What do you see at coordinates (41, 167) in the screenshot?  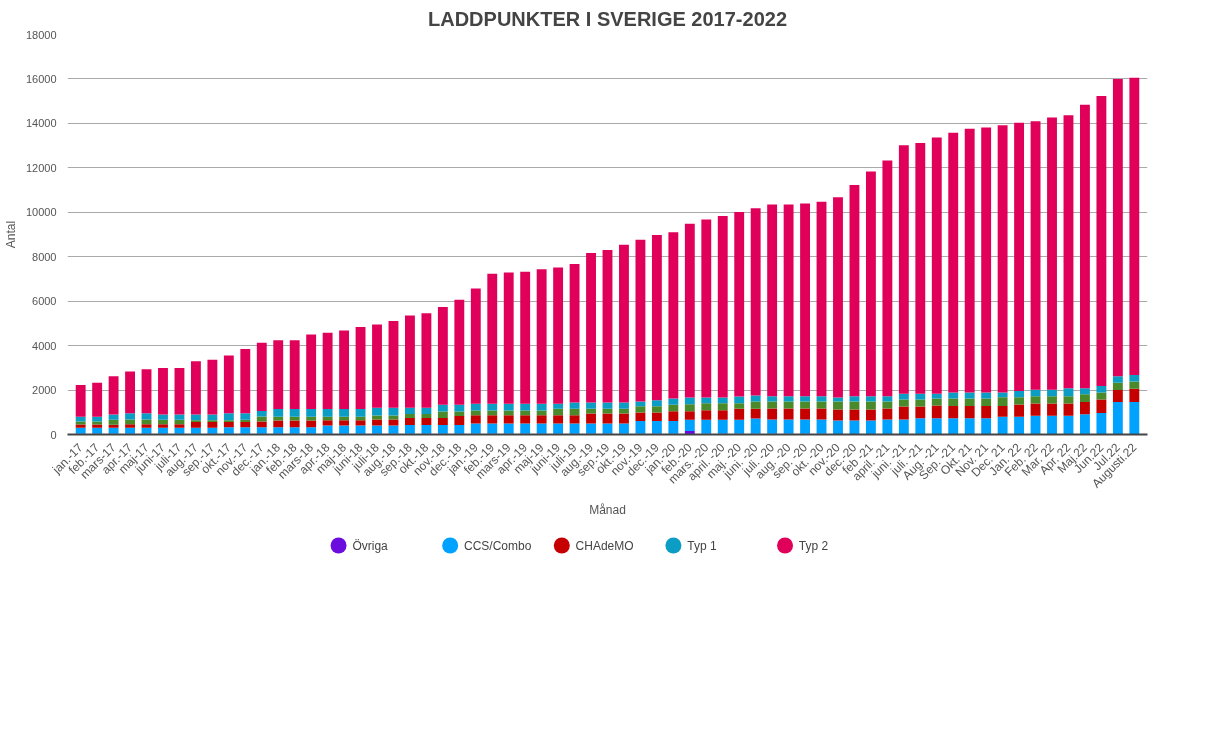 I see `y-tick-label: 12000` at bounding box center [41, 167].